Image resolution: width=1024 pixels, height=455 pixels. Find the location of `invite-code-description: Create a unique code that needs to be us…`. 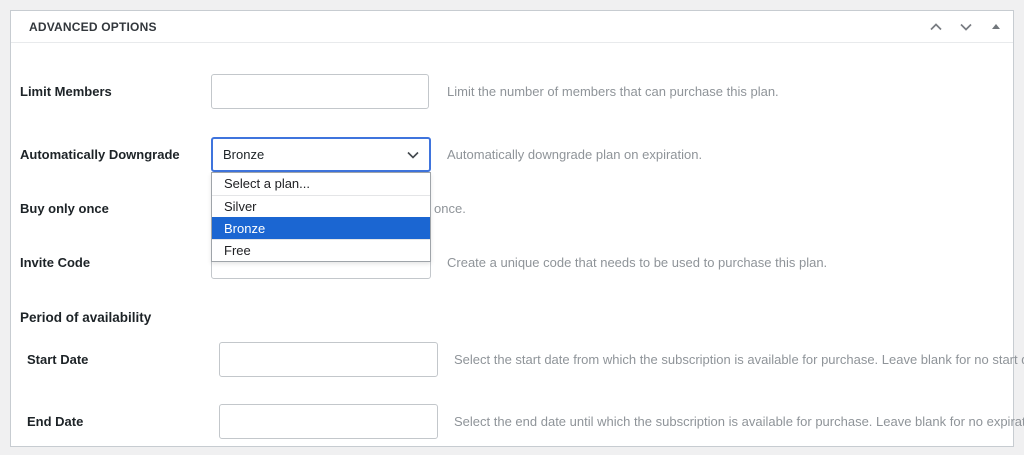

invite-code-description: Create a unique code that needs to be us… is located at coordinates (637, 262).